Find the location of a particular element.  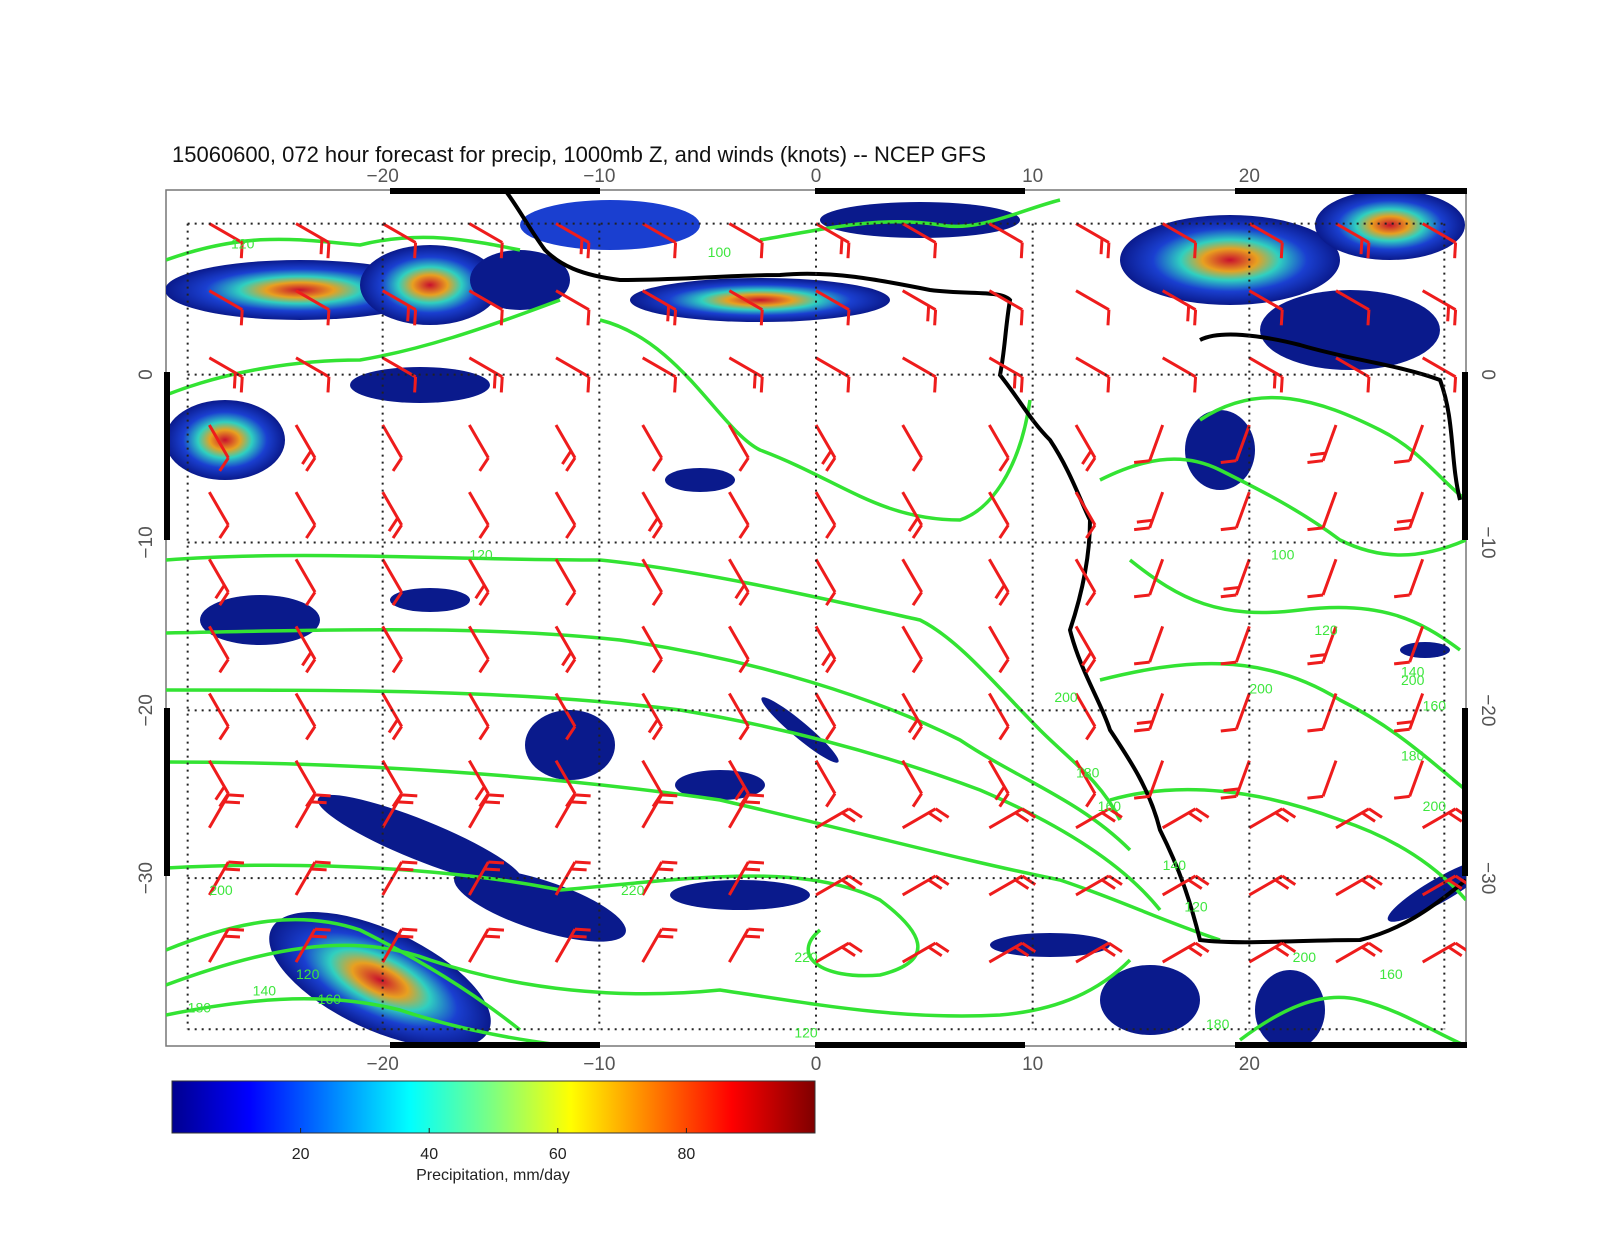

lon-tick-label-top: −10 is located at coordinates (599, 176).